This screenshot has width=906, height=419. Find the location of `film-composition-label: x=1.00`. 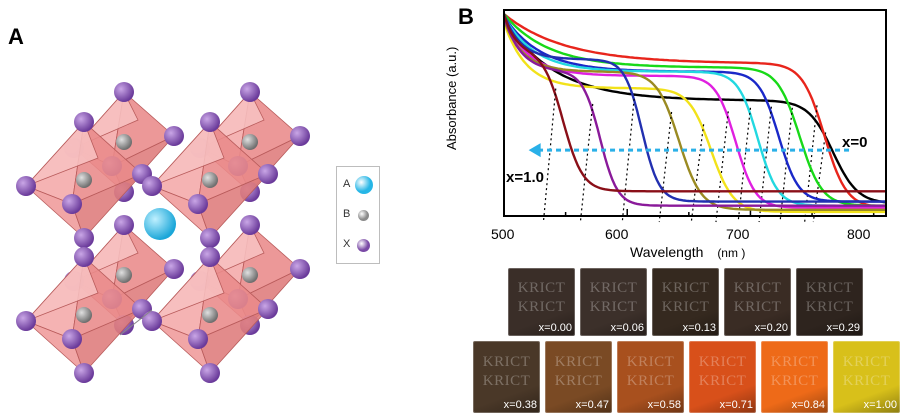

film-composition-label: x=1.00 is located at coordinates (880, 405).